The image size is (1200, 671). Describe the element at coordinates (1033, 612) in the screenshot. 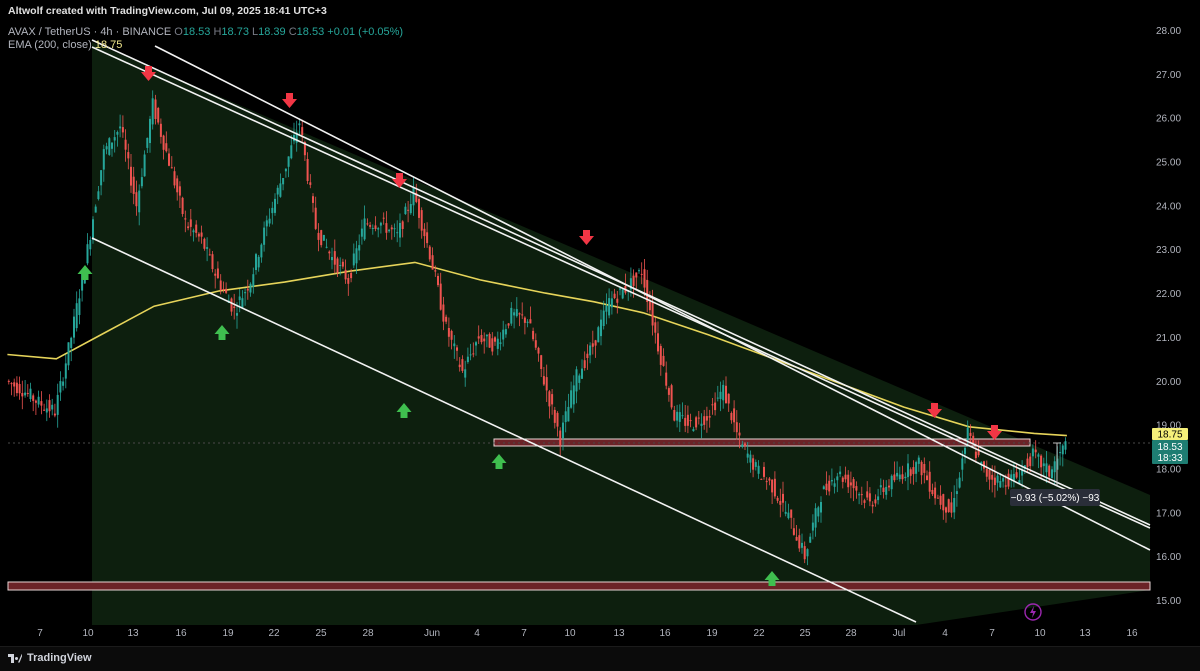

I see `lightning-icon` at that location.